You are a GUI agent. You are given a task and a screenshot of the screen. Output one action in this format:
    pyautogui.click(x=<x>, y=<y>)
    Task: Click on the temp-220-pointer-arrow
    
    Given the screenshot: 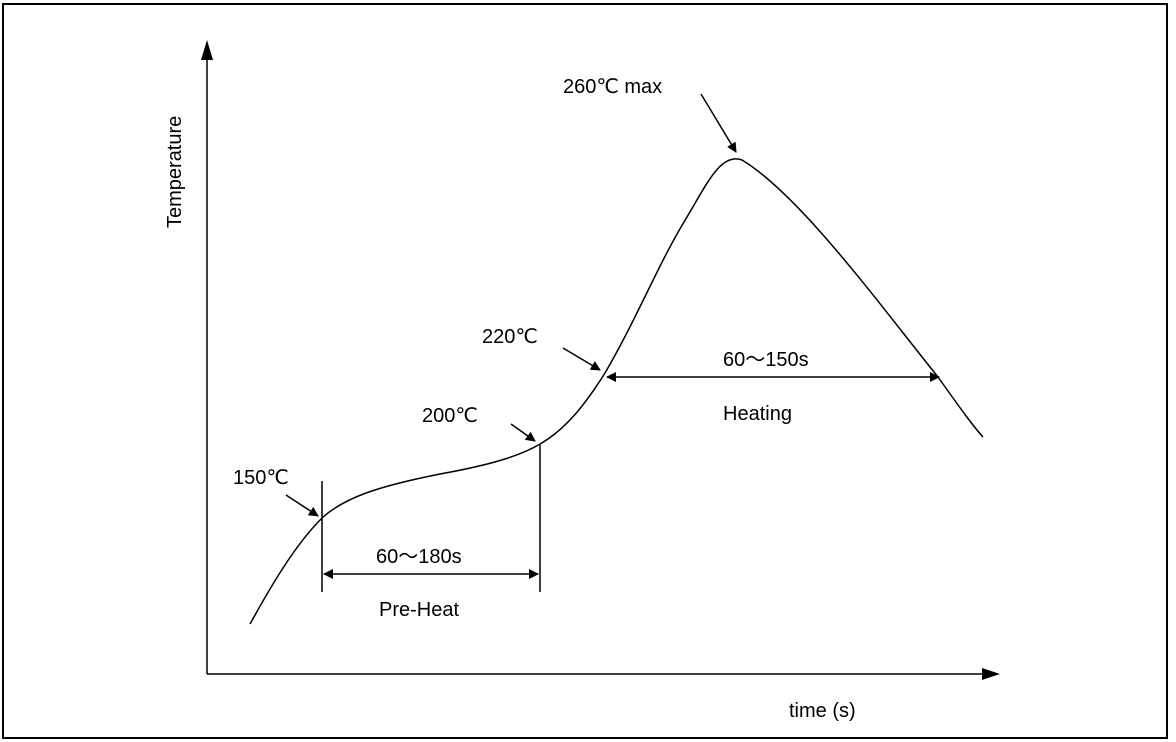 What is the action you would take?
    pyautogui.click(x=581, y=359)
    